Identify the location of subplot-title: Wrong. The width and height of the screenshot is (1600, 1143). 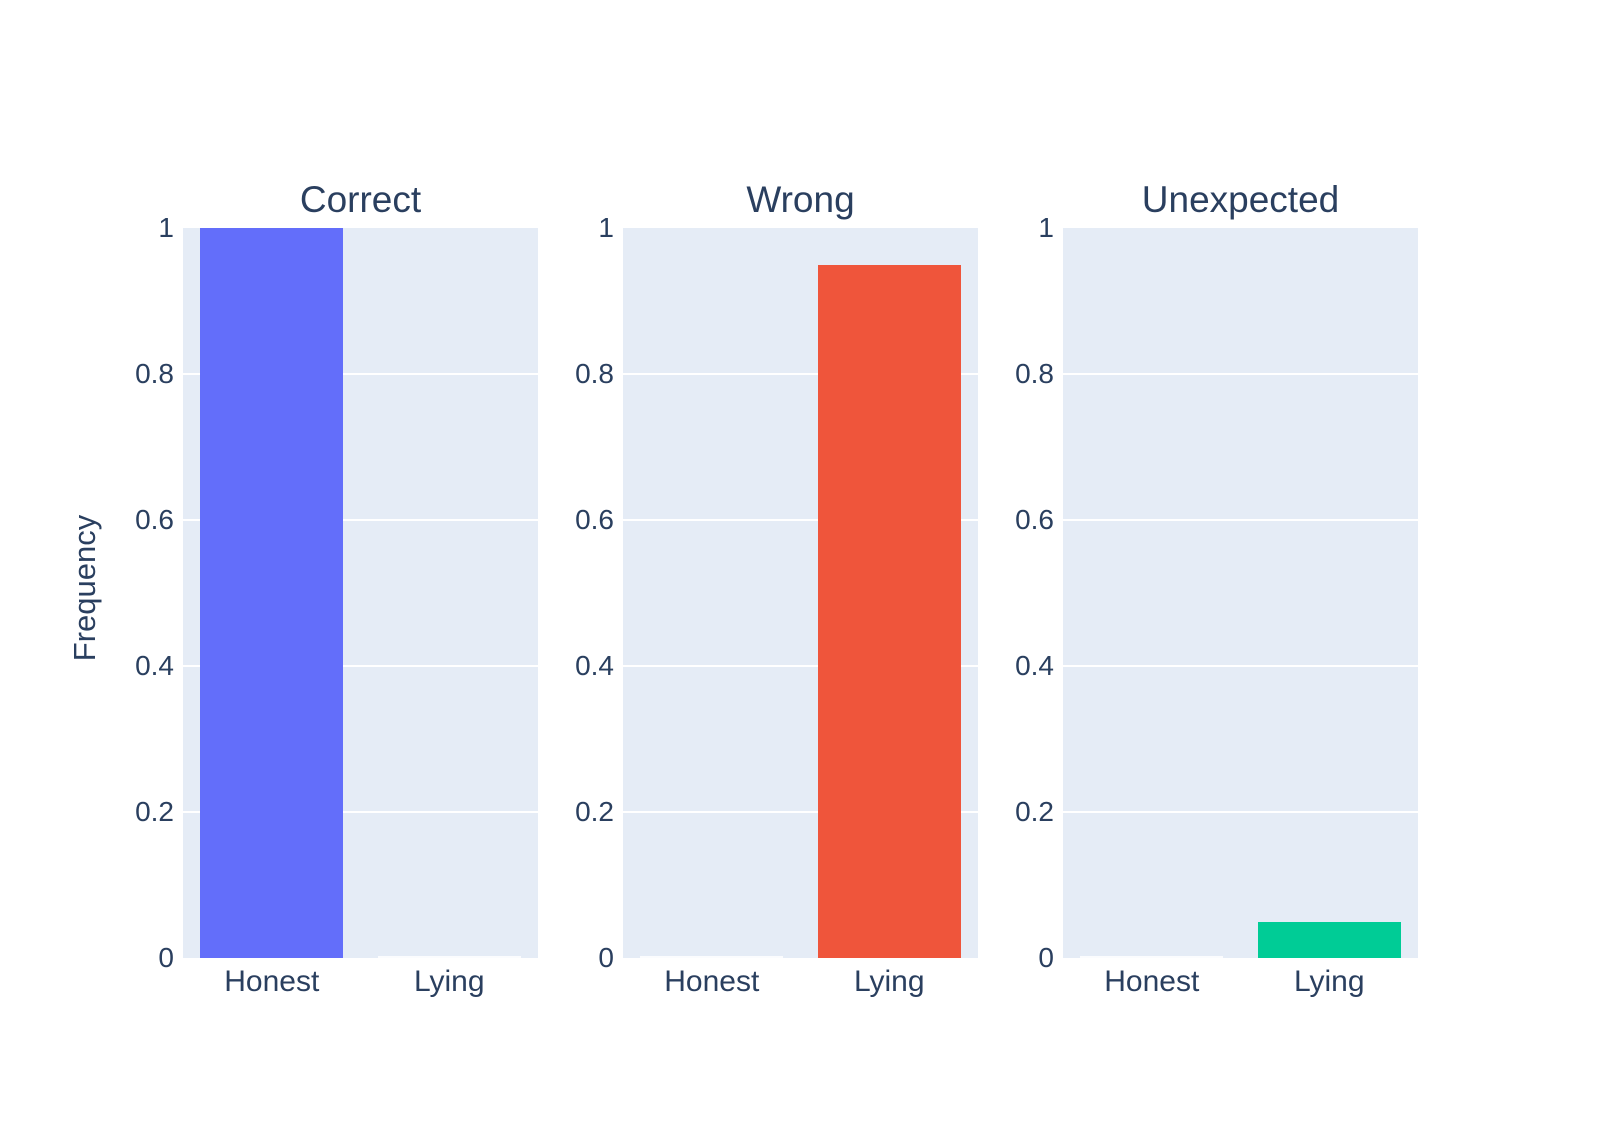
(800, 199).